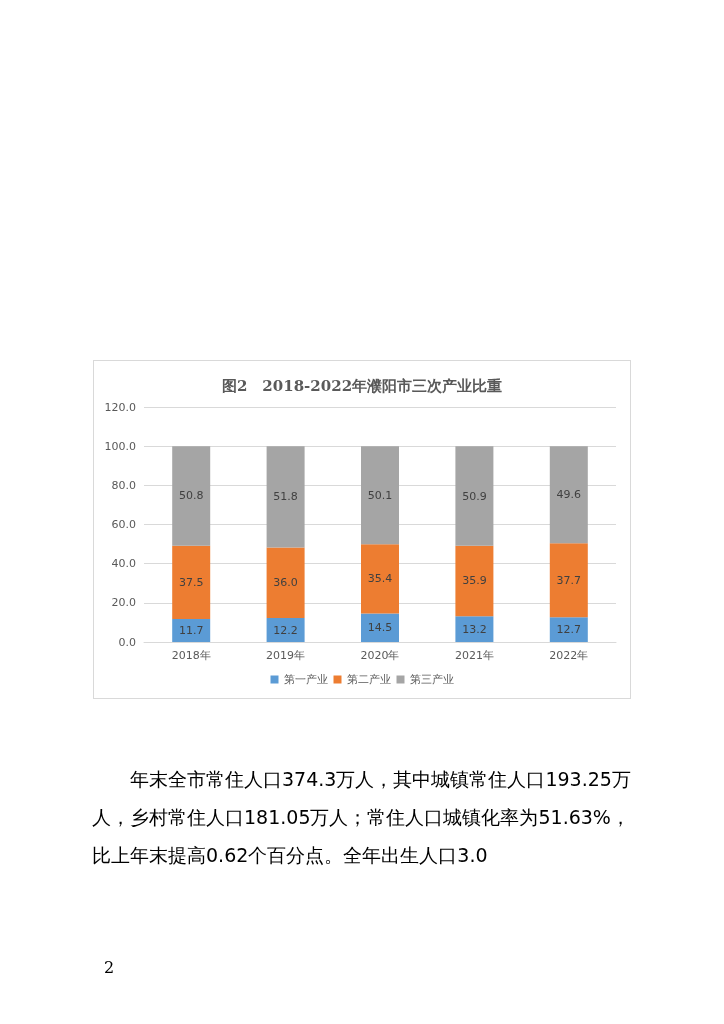  Describe the element at coordinates (127, 642) in the screenshot. I see `y-tick-label: 0.0` at that location.